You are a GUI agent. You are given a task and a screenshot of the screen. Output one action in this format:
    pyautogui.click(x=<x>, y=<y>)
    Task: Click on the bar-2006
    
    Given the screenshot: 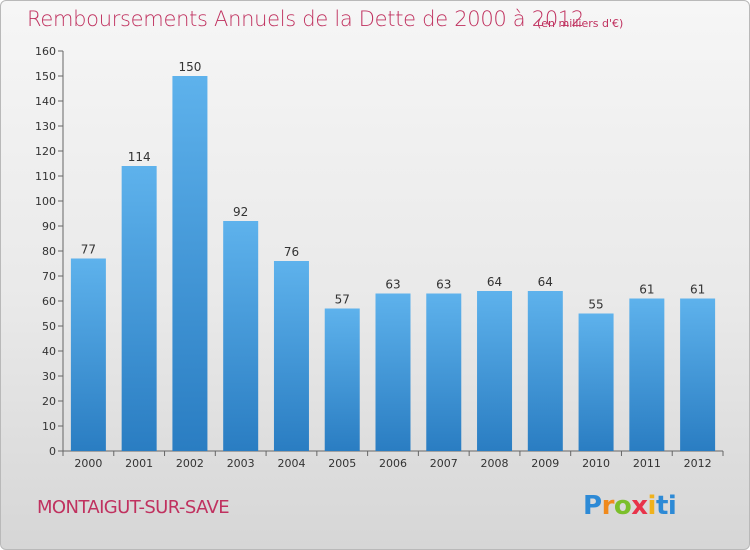 What is the action you would take?
    pyautogui.click(x=393, y=372)
    